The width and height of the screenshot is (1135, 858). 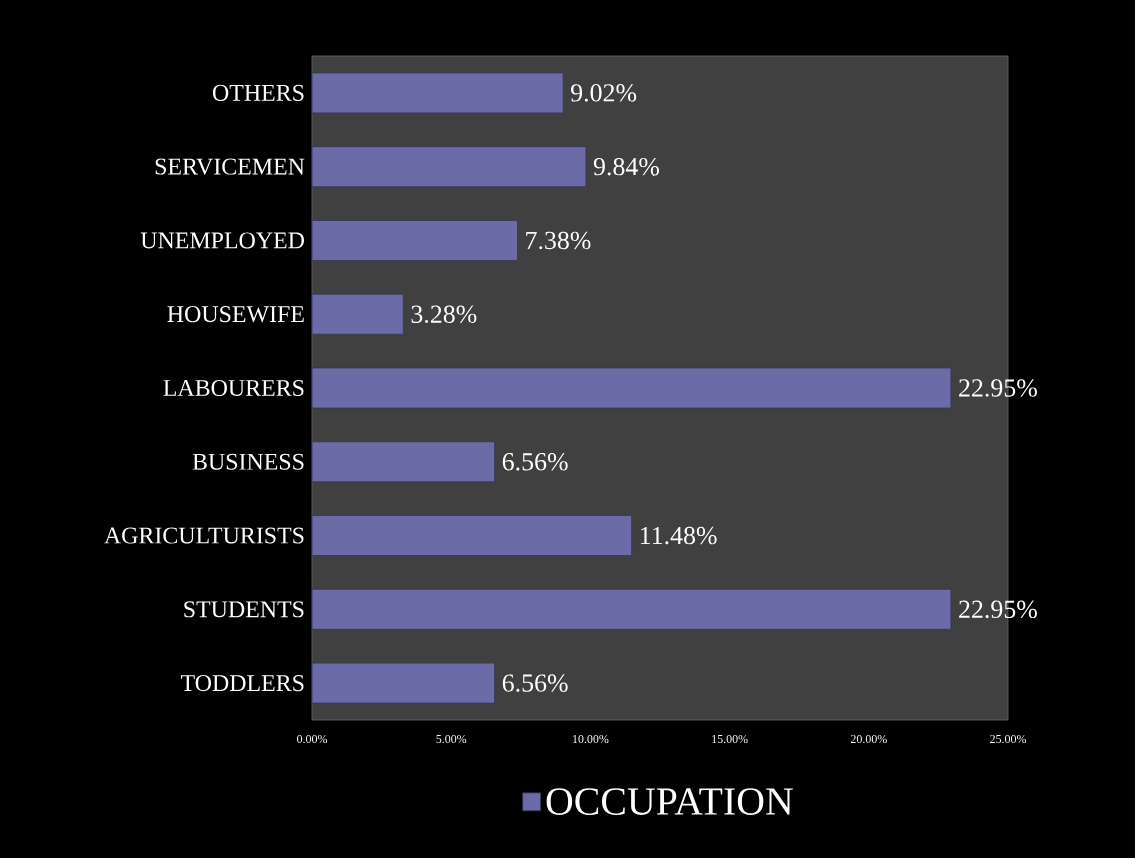 What do you see at coordinates (258, 92) in the screenshot?
I see `y-tick-label: OTHERS` at bounding box center [258, 92].